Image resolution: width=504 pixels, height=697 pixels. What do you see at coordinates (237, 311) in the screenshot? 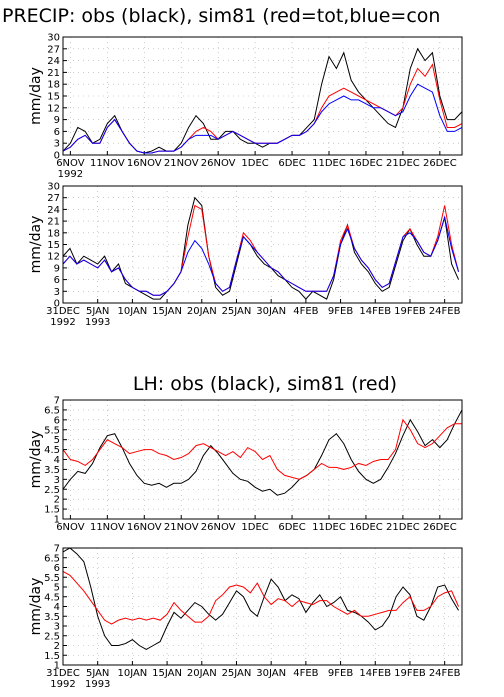
I see `x-tick-label: 25JAN` at bounding box center [237, 311].